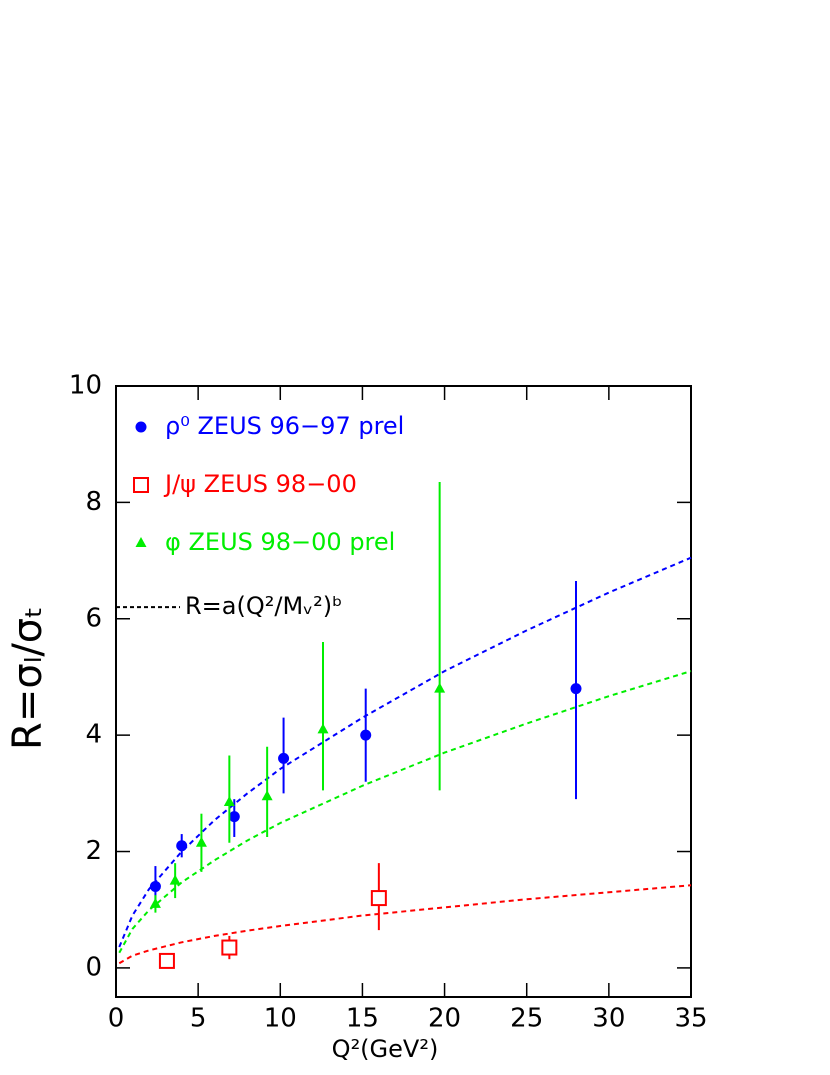 The image size is (830, 1075). I want to click on y-tick-label: 10, so click(85, 386).